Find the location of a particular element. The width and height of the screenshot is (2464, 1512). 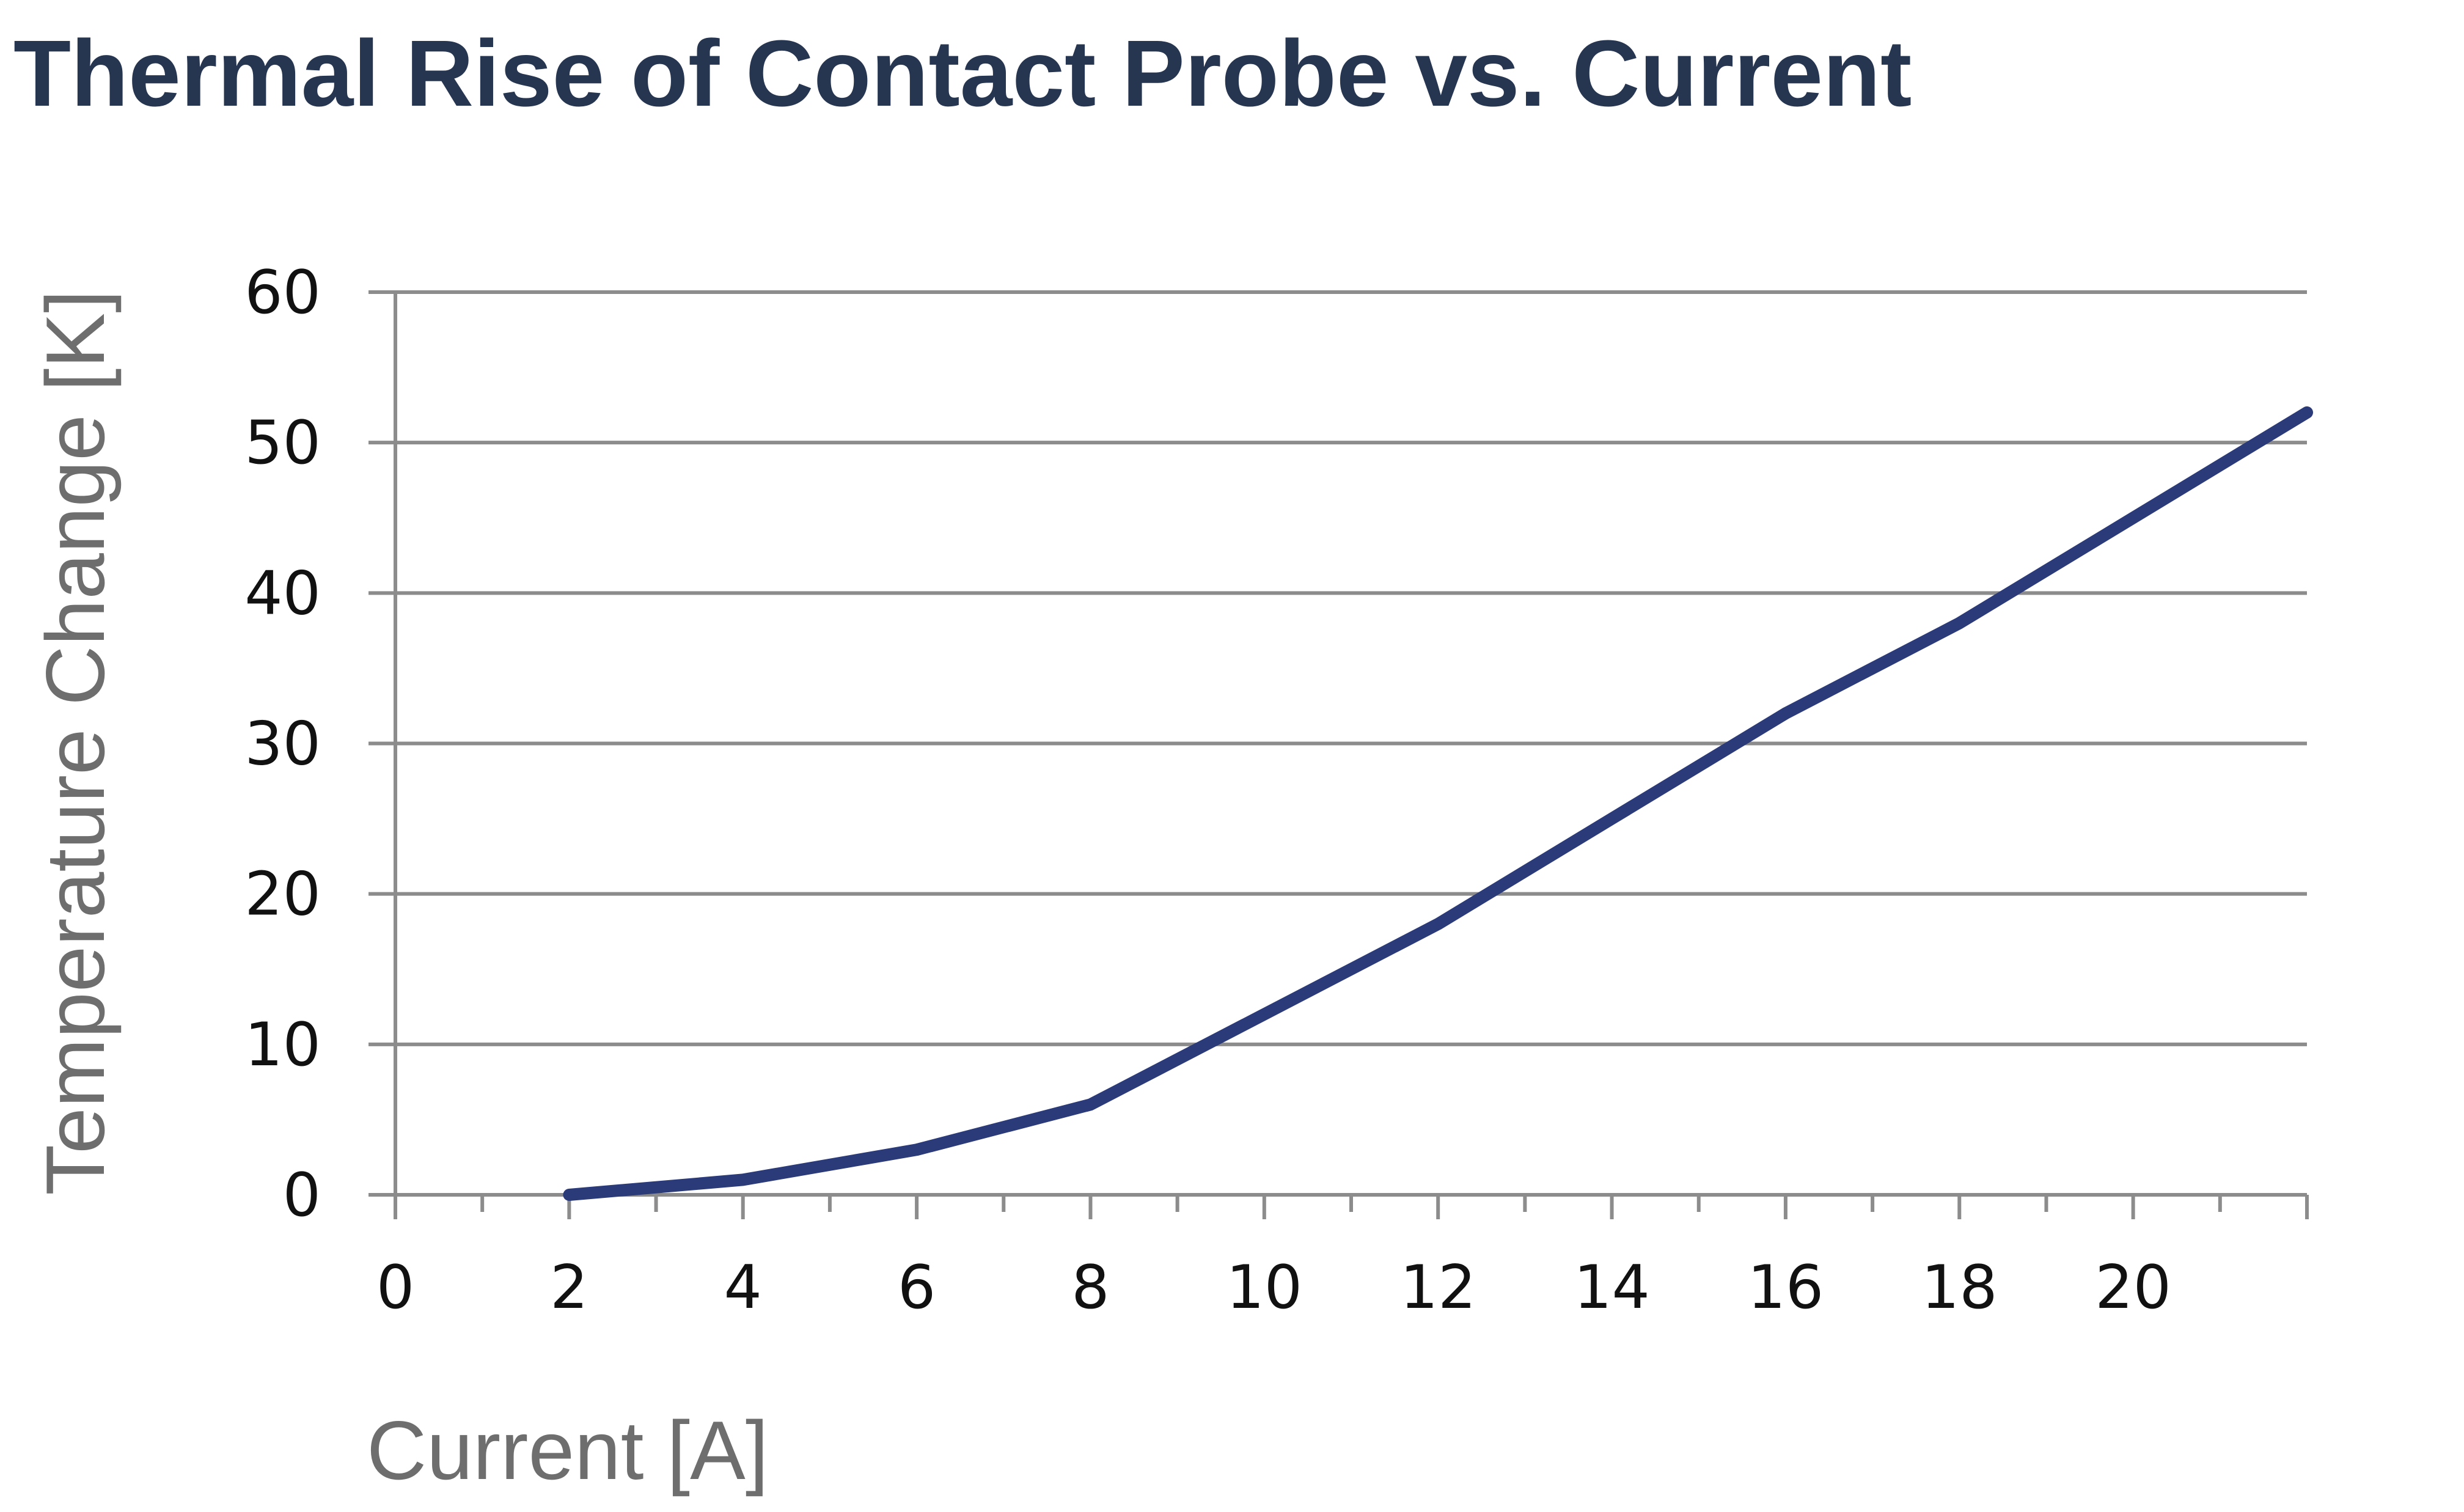

x-axis-tick-labels: 0 2 4 6 8 10 12 14 16 18 20 is located at coordinates (1274, 1288).